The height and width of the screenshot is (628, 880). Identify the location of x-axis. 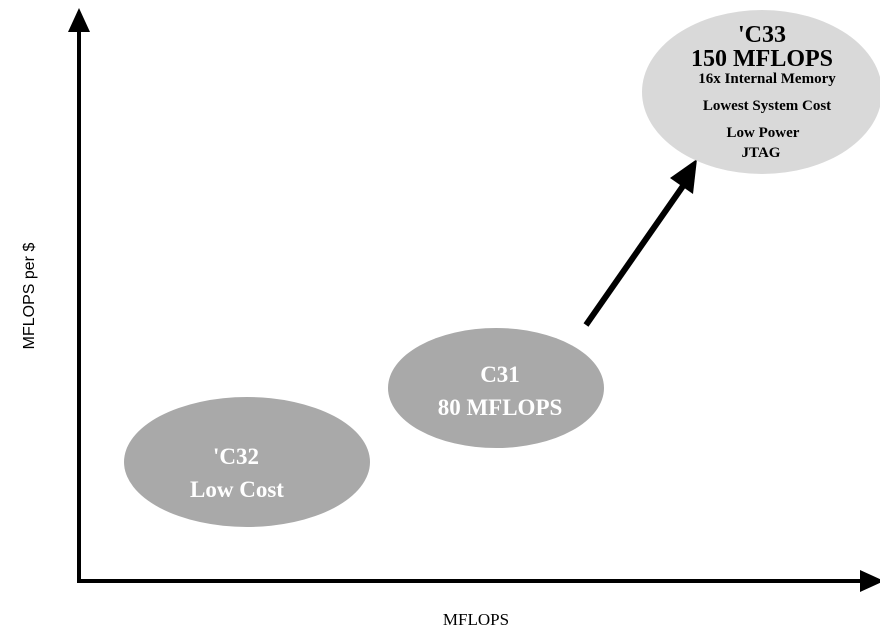
(478, 581).